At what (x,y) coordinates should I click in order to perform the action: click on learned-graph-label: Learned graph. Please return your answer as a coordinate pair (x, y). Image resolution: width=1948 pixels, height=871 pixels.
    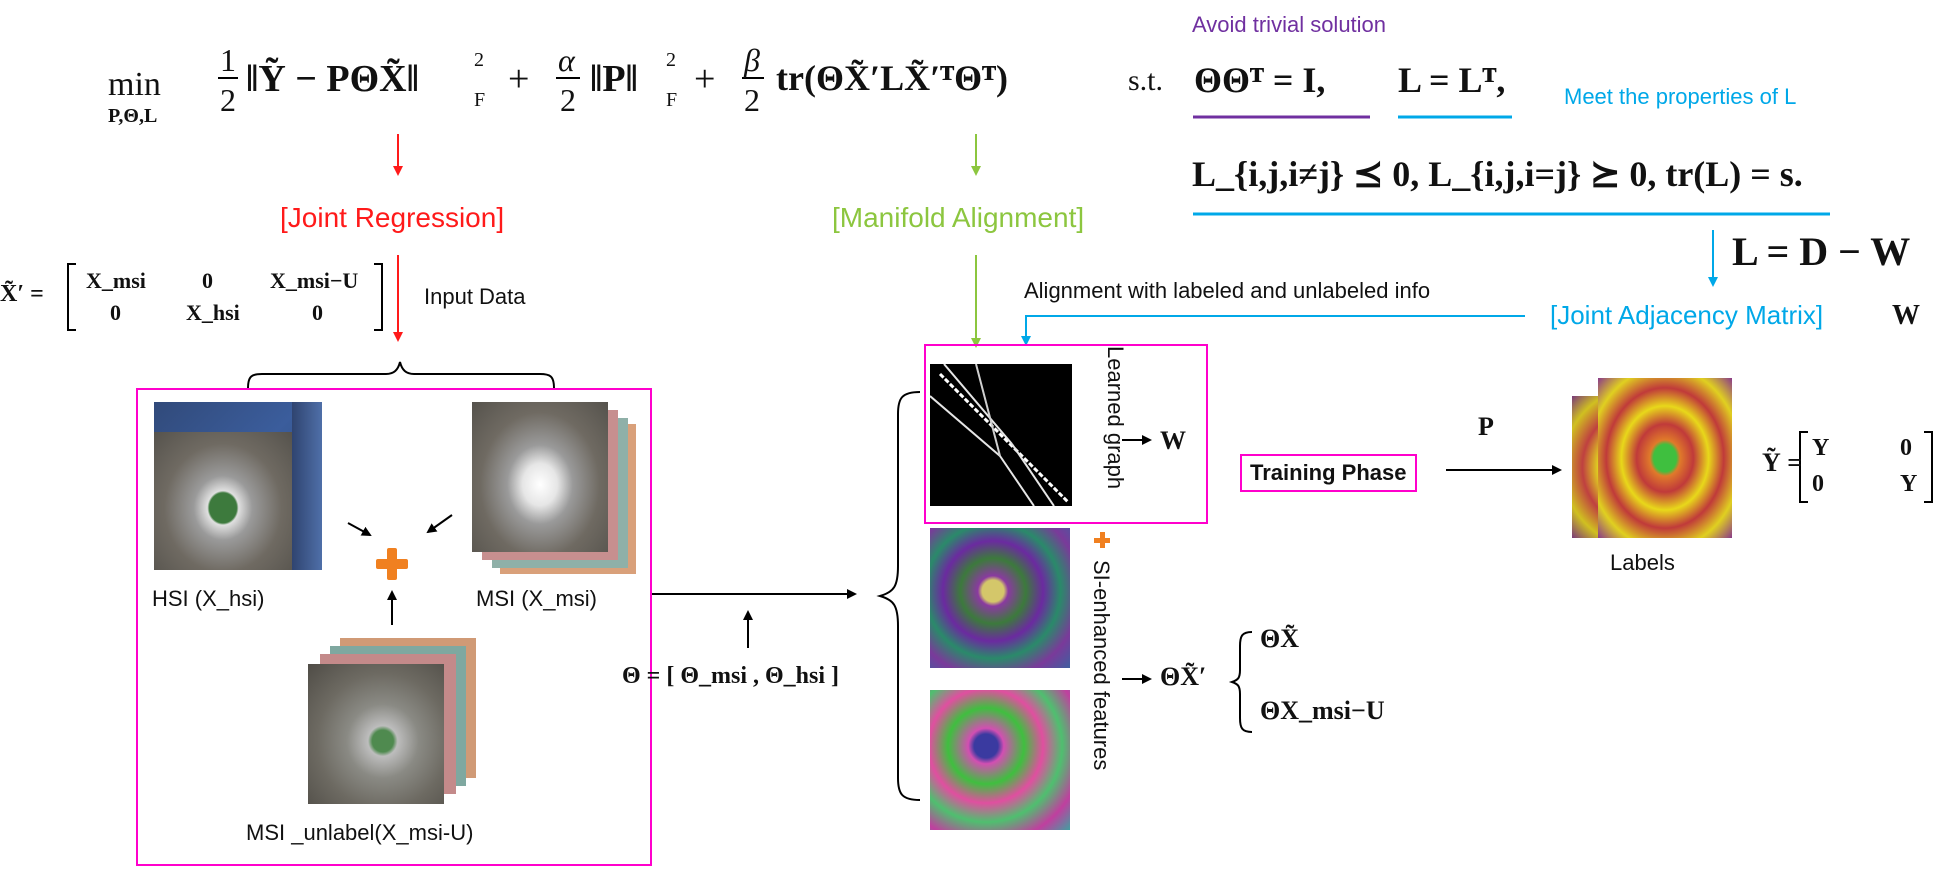
    Looking at the image, I should click on (1115, 418).